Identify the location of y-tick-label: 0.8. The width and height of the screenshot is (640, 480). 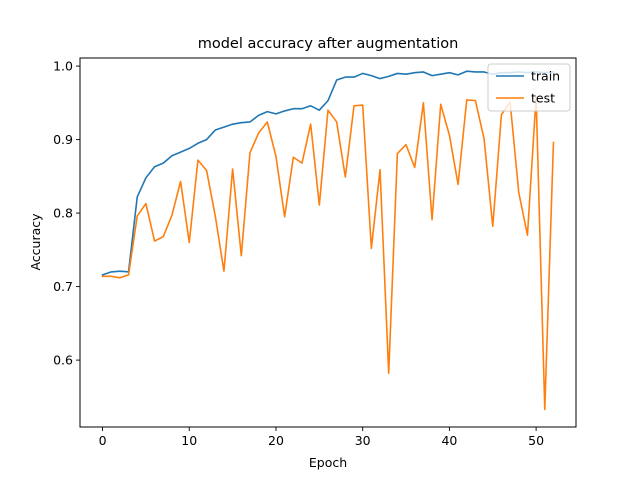
(63, 213).